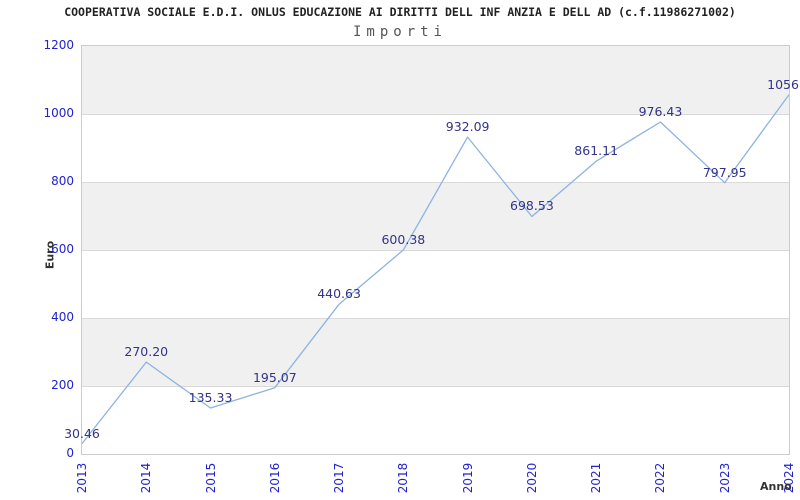  What do you see at coordinates (146, 478) in the screenshot?
I see `x-tick-label: 2014` at bounding box center [146, 478].